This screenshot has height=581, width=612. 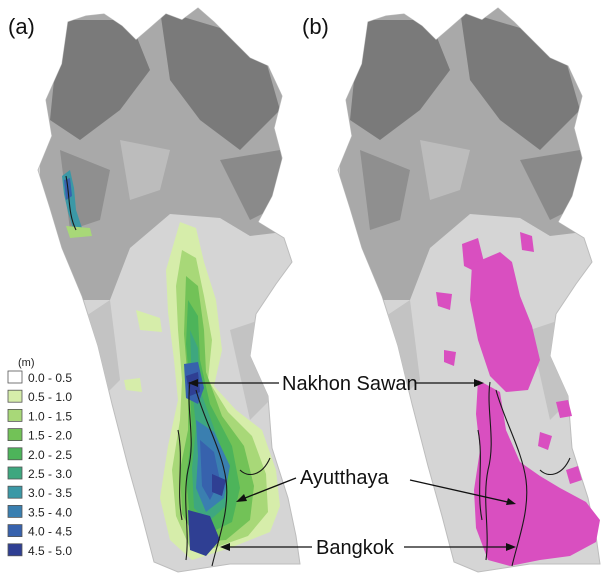 I want to click on callout-bangkok: Bangkok, so click(x=368, y=548).